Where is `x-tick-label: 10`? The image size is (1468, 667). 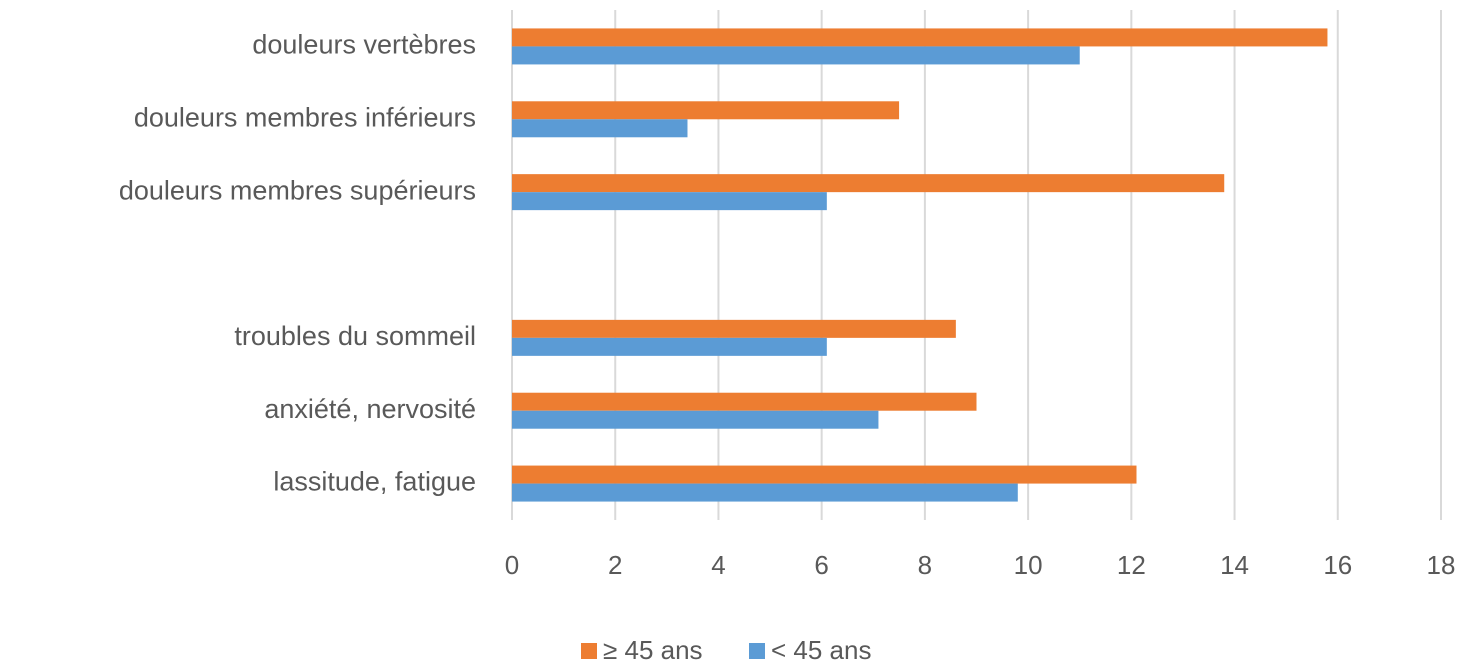
x-tick-label: 10 is located at coordinates (1028, 565).